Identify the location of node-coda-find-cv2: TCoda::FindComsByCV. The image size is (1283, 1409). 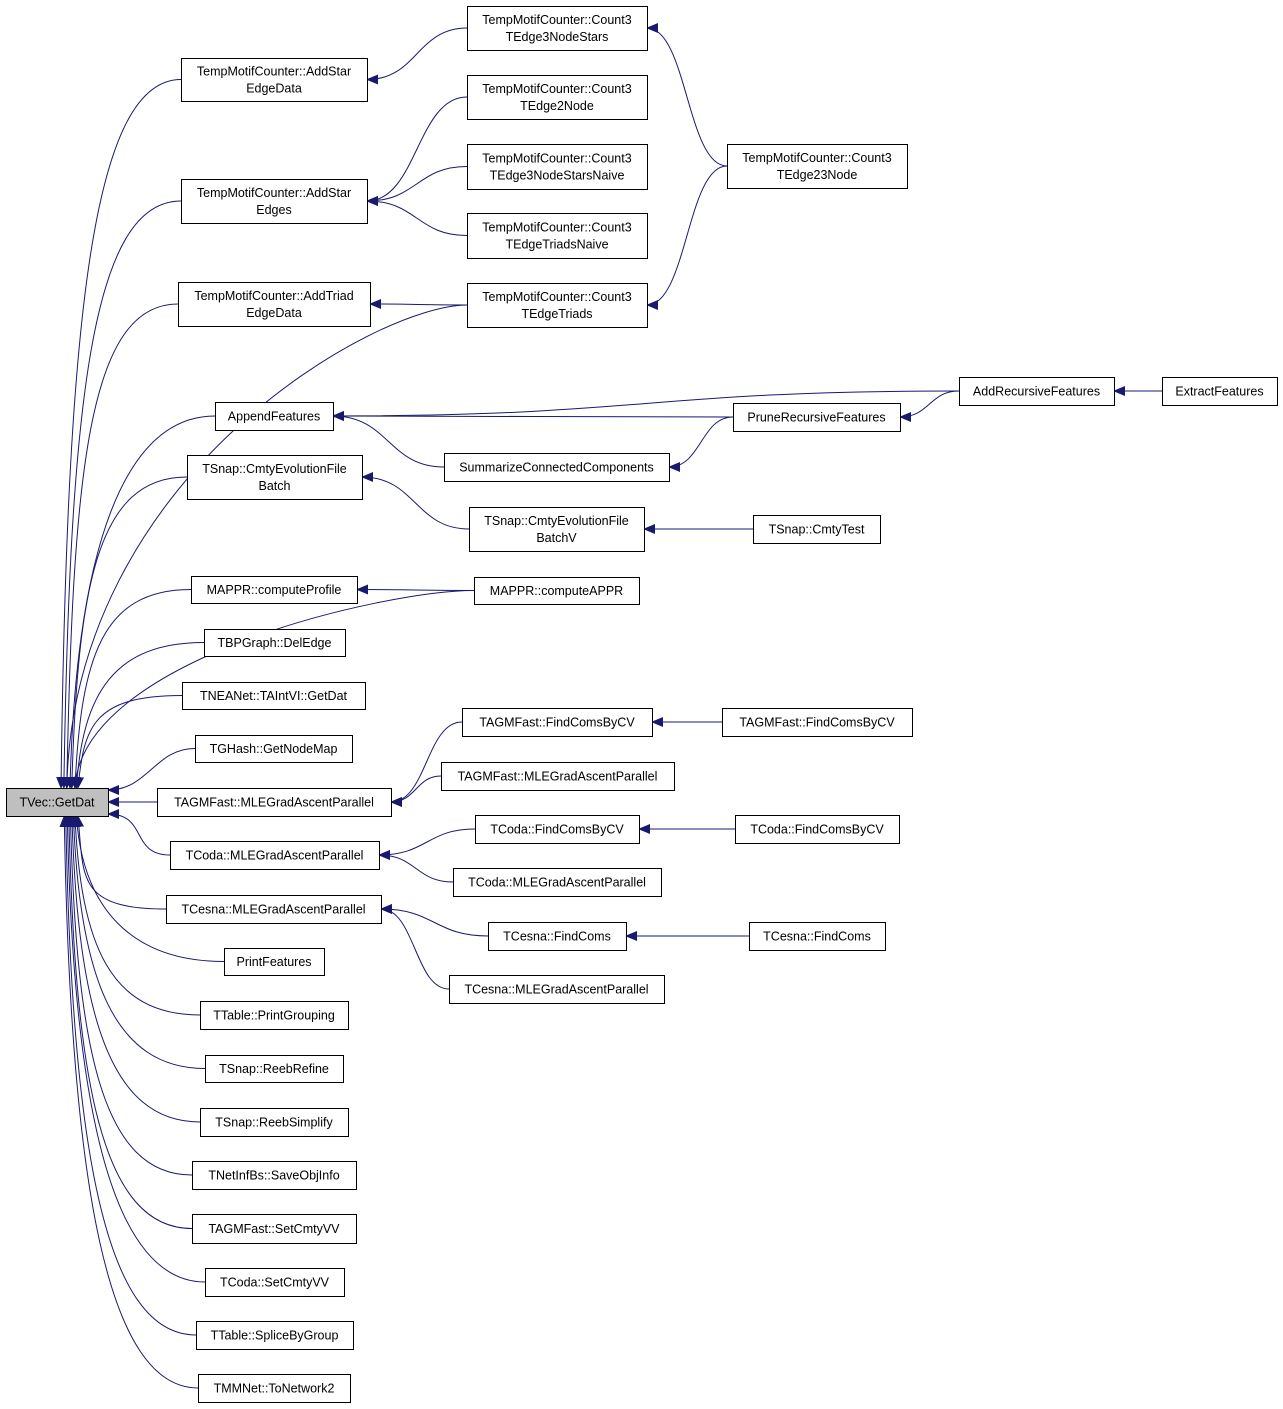
(817, 829).